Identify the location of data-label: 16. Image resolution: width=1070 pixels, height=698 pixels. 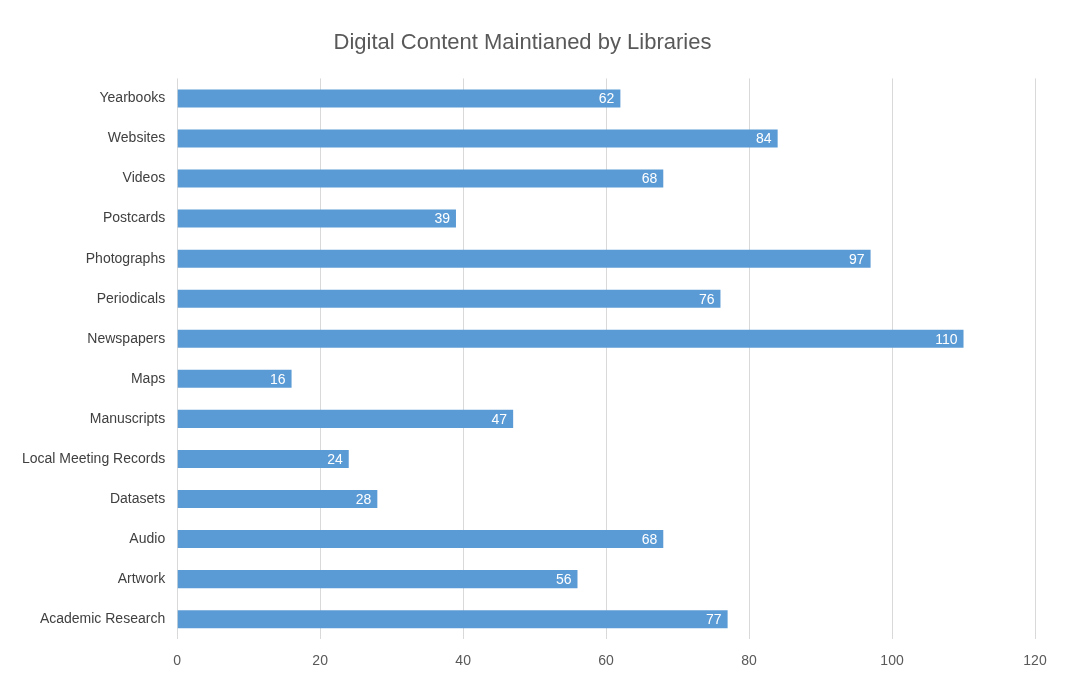
(277, 378).